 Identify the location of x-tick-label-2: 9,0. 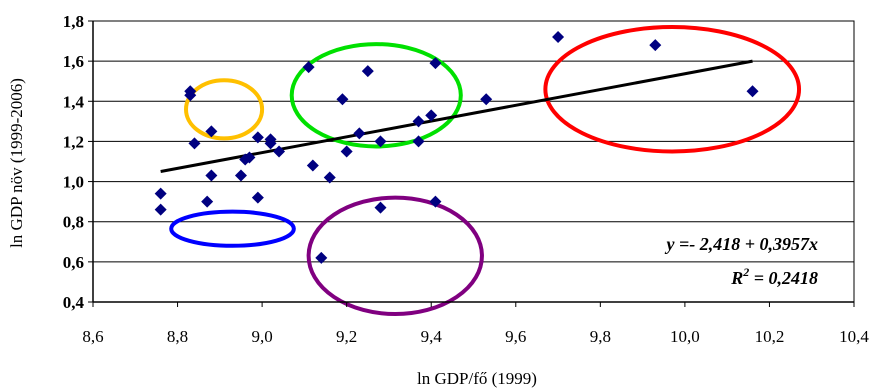
(261, 336).